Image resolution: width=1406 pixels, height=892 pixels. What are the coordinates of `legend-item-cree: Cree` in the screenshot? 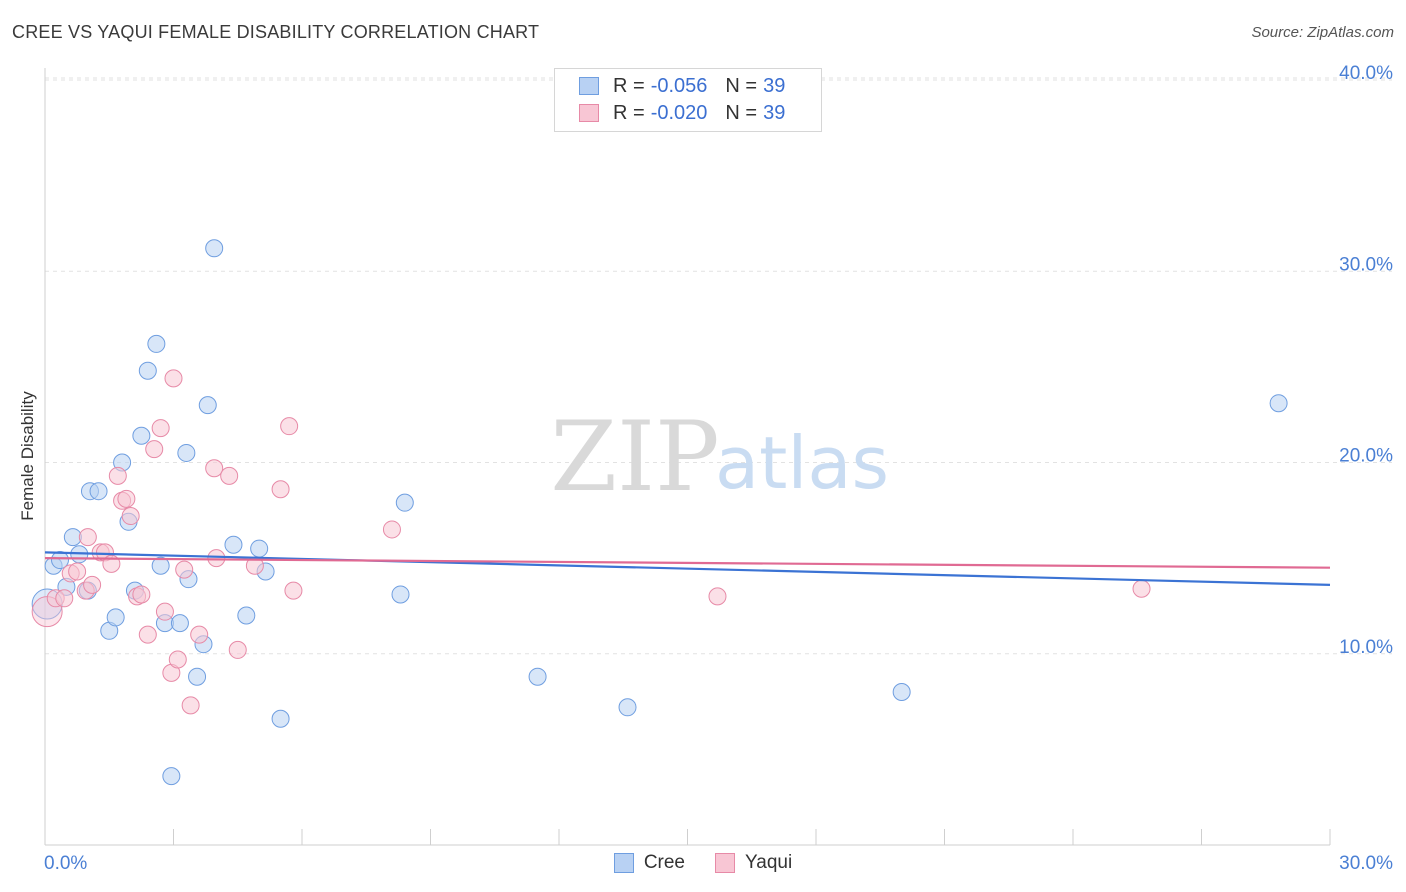 It's located at (649, 863).